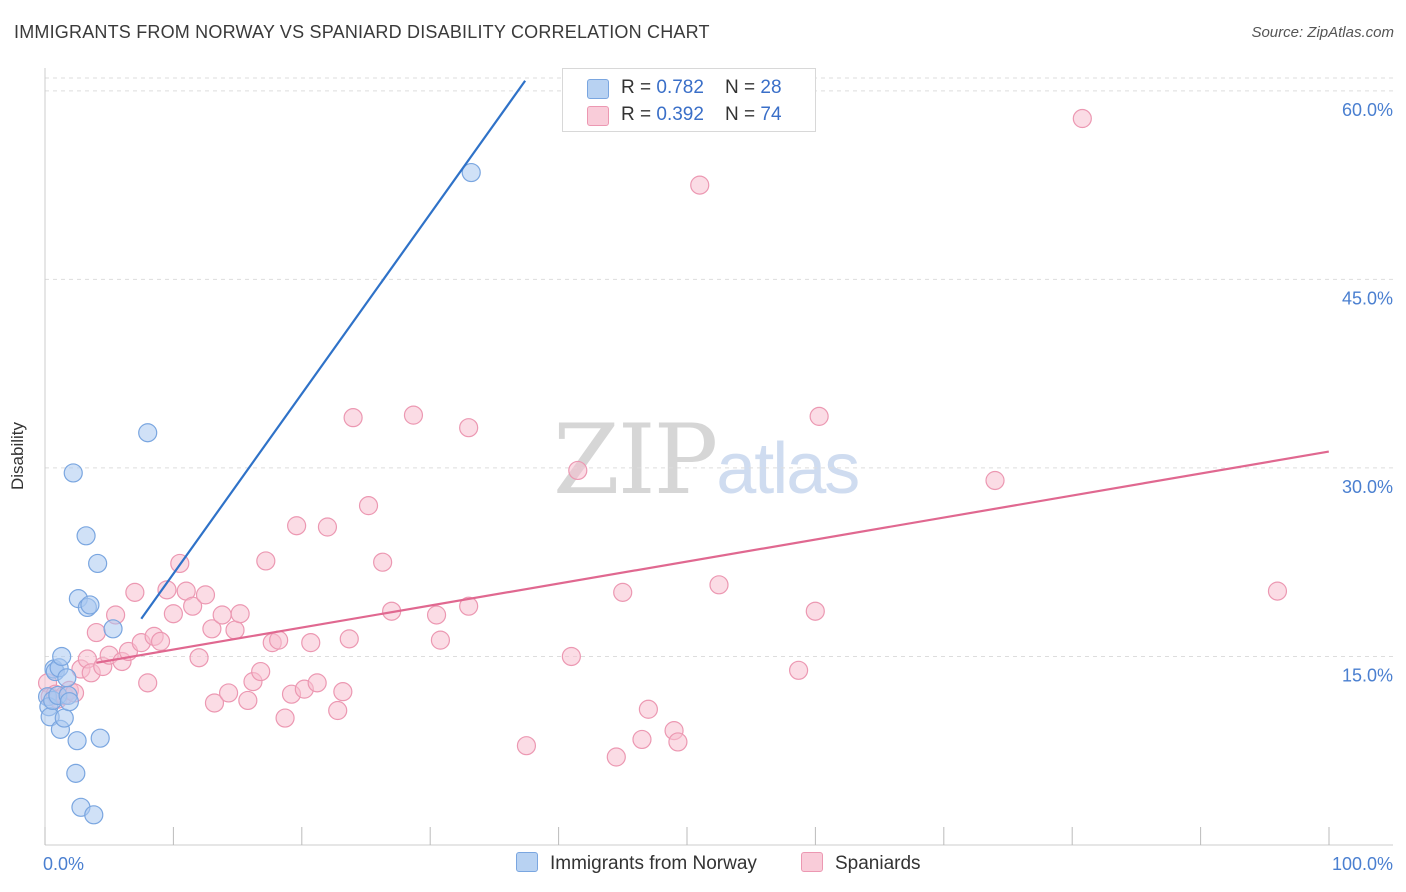  What do you see at coordinates (771, 114) in the screenshot?
I see `legend-n-value-spaniards: 74` at bounding box center [771, 114].